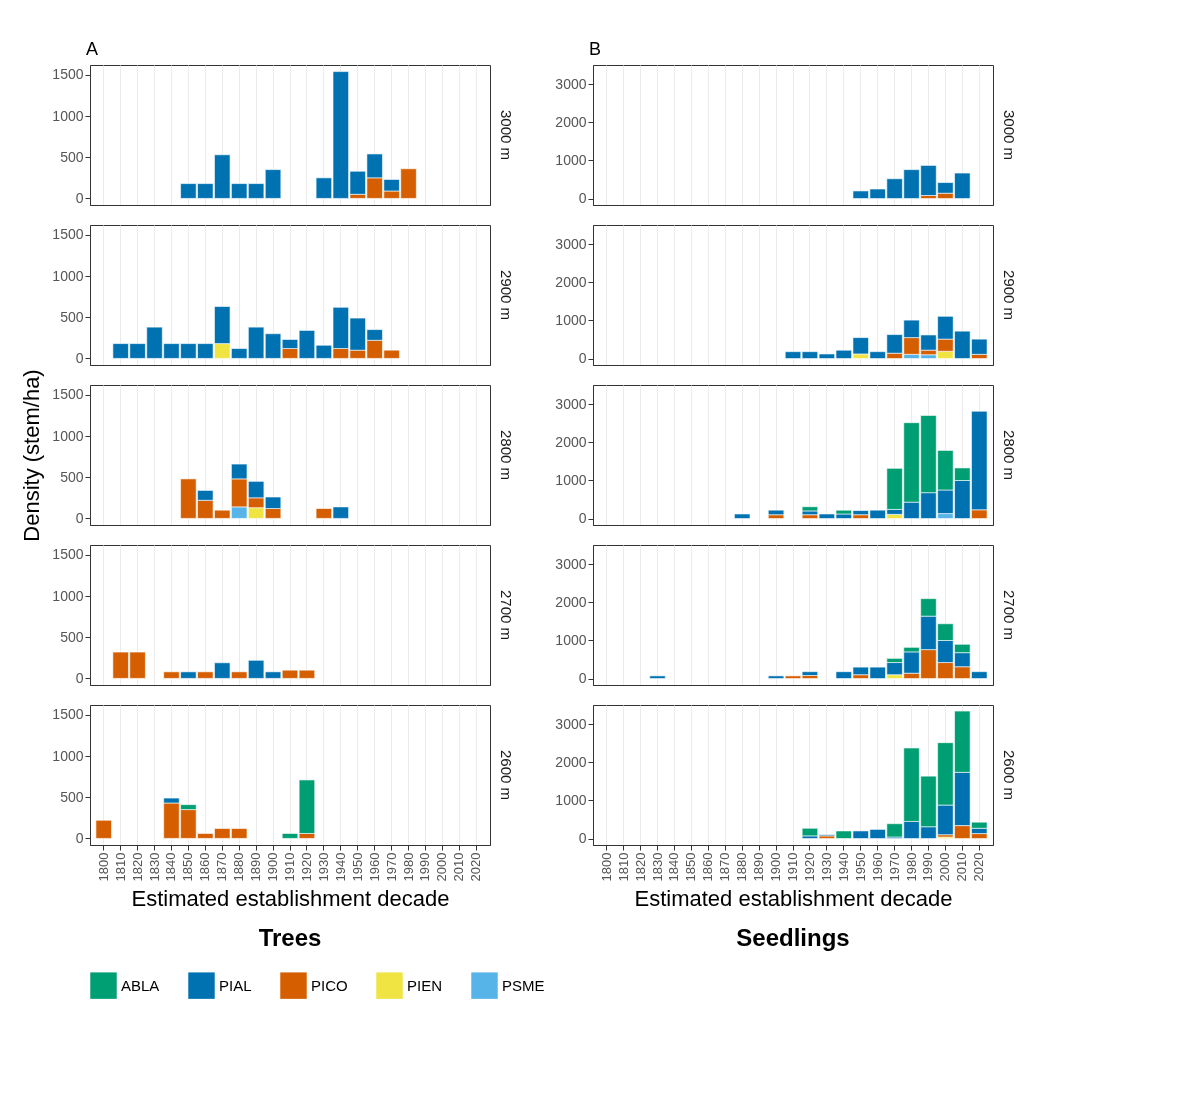  What do you see at coordinates (140, 985) in the screenshot?
I see `legend-label: ABLA` at bounding box center [140, 985].